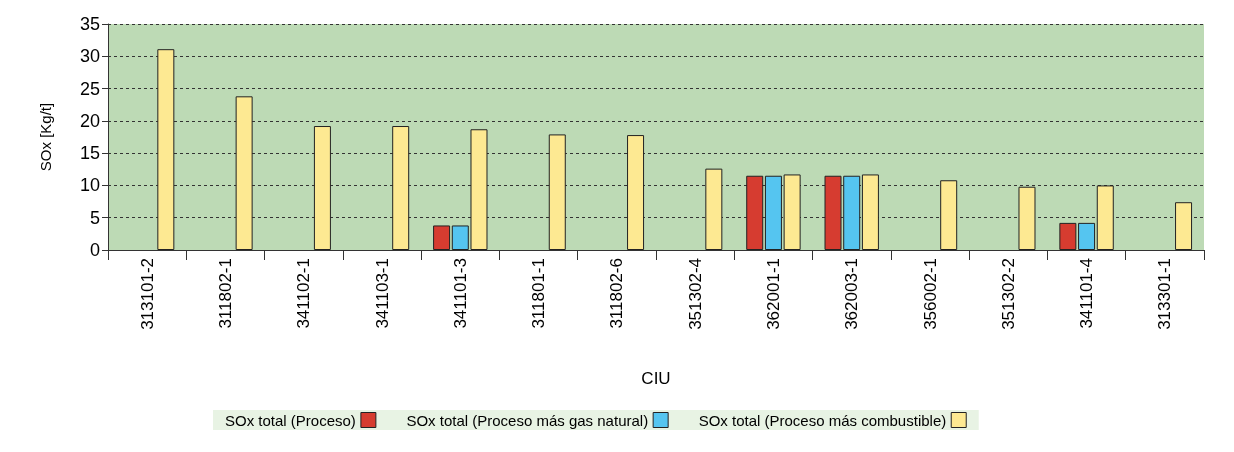 Image resolution: width=1234 pixels, height=452 pixels. Describe the element at coordinates (1165, 294) in the screenshot. I see `x-tick-label: 313301-1` at that location.